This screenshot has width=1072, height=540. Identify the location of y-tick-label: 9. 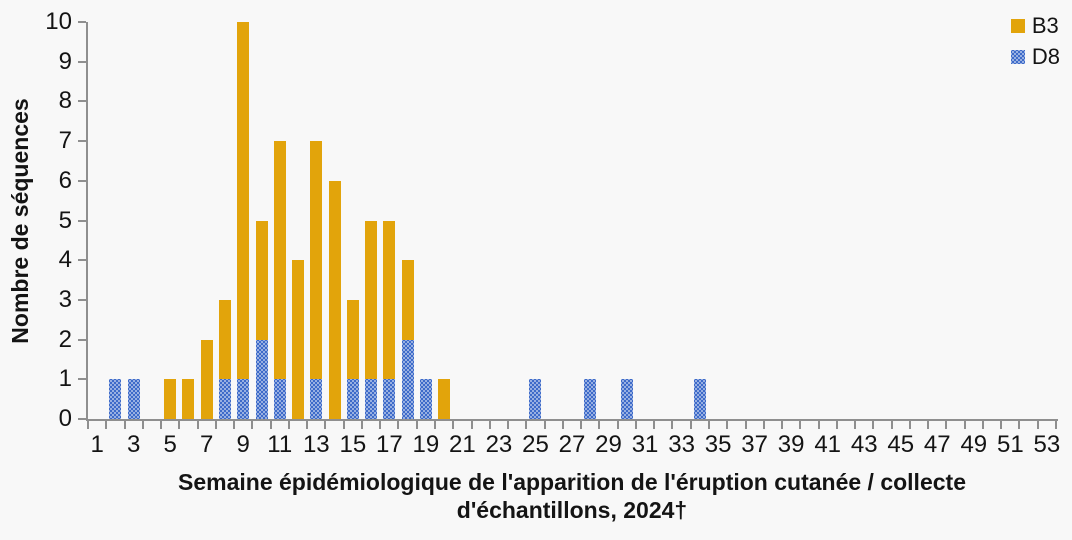
(65, 61).